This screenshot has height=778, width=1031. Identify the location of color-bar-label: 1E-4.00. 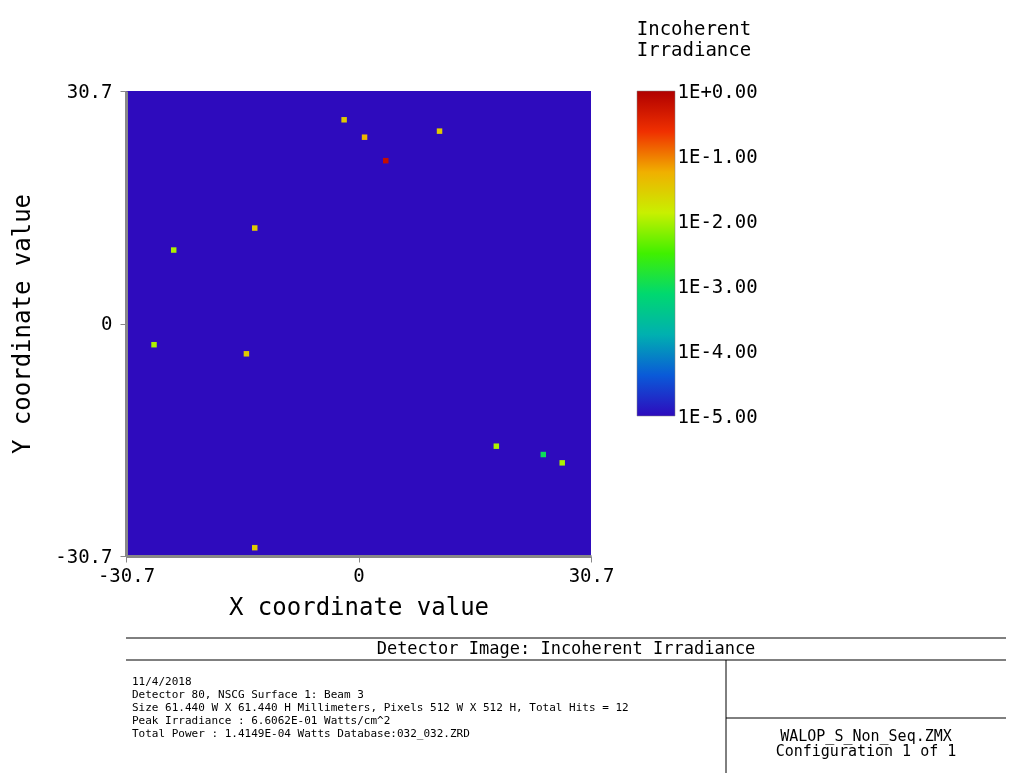
(717, 350).